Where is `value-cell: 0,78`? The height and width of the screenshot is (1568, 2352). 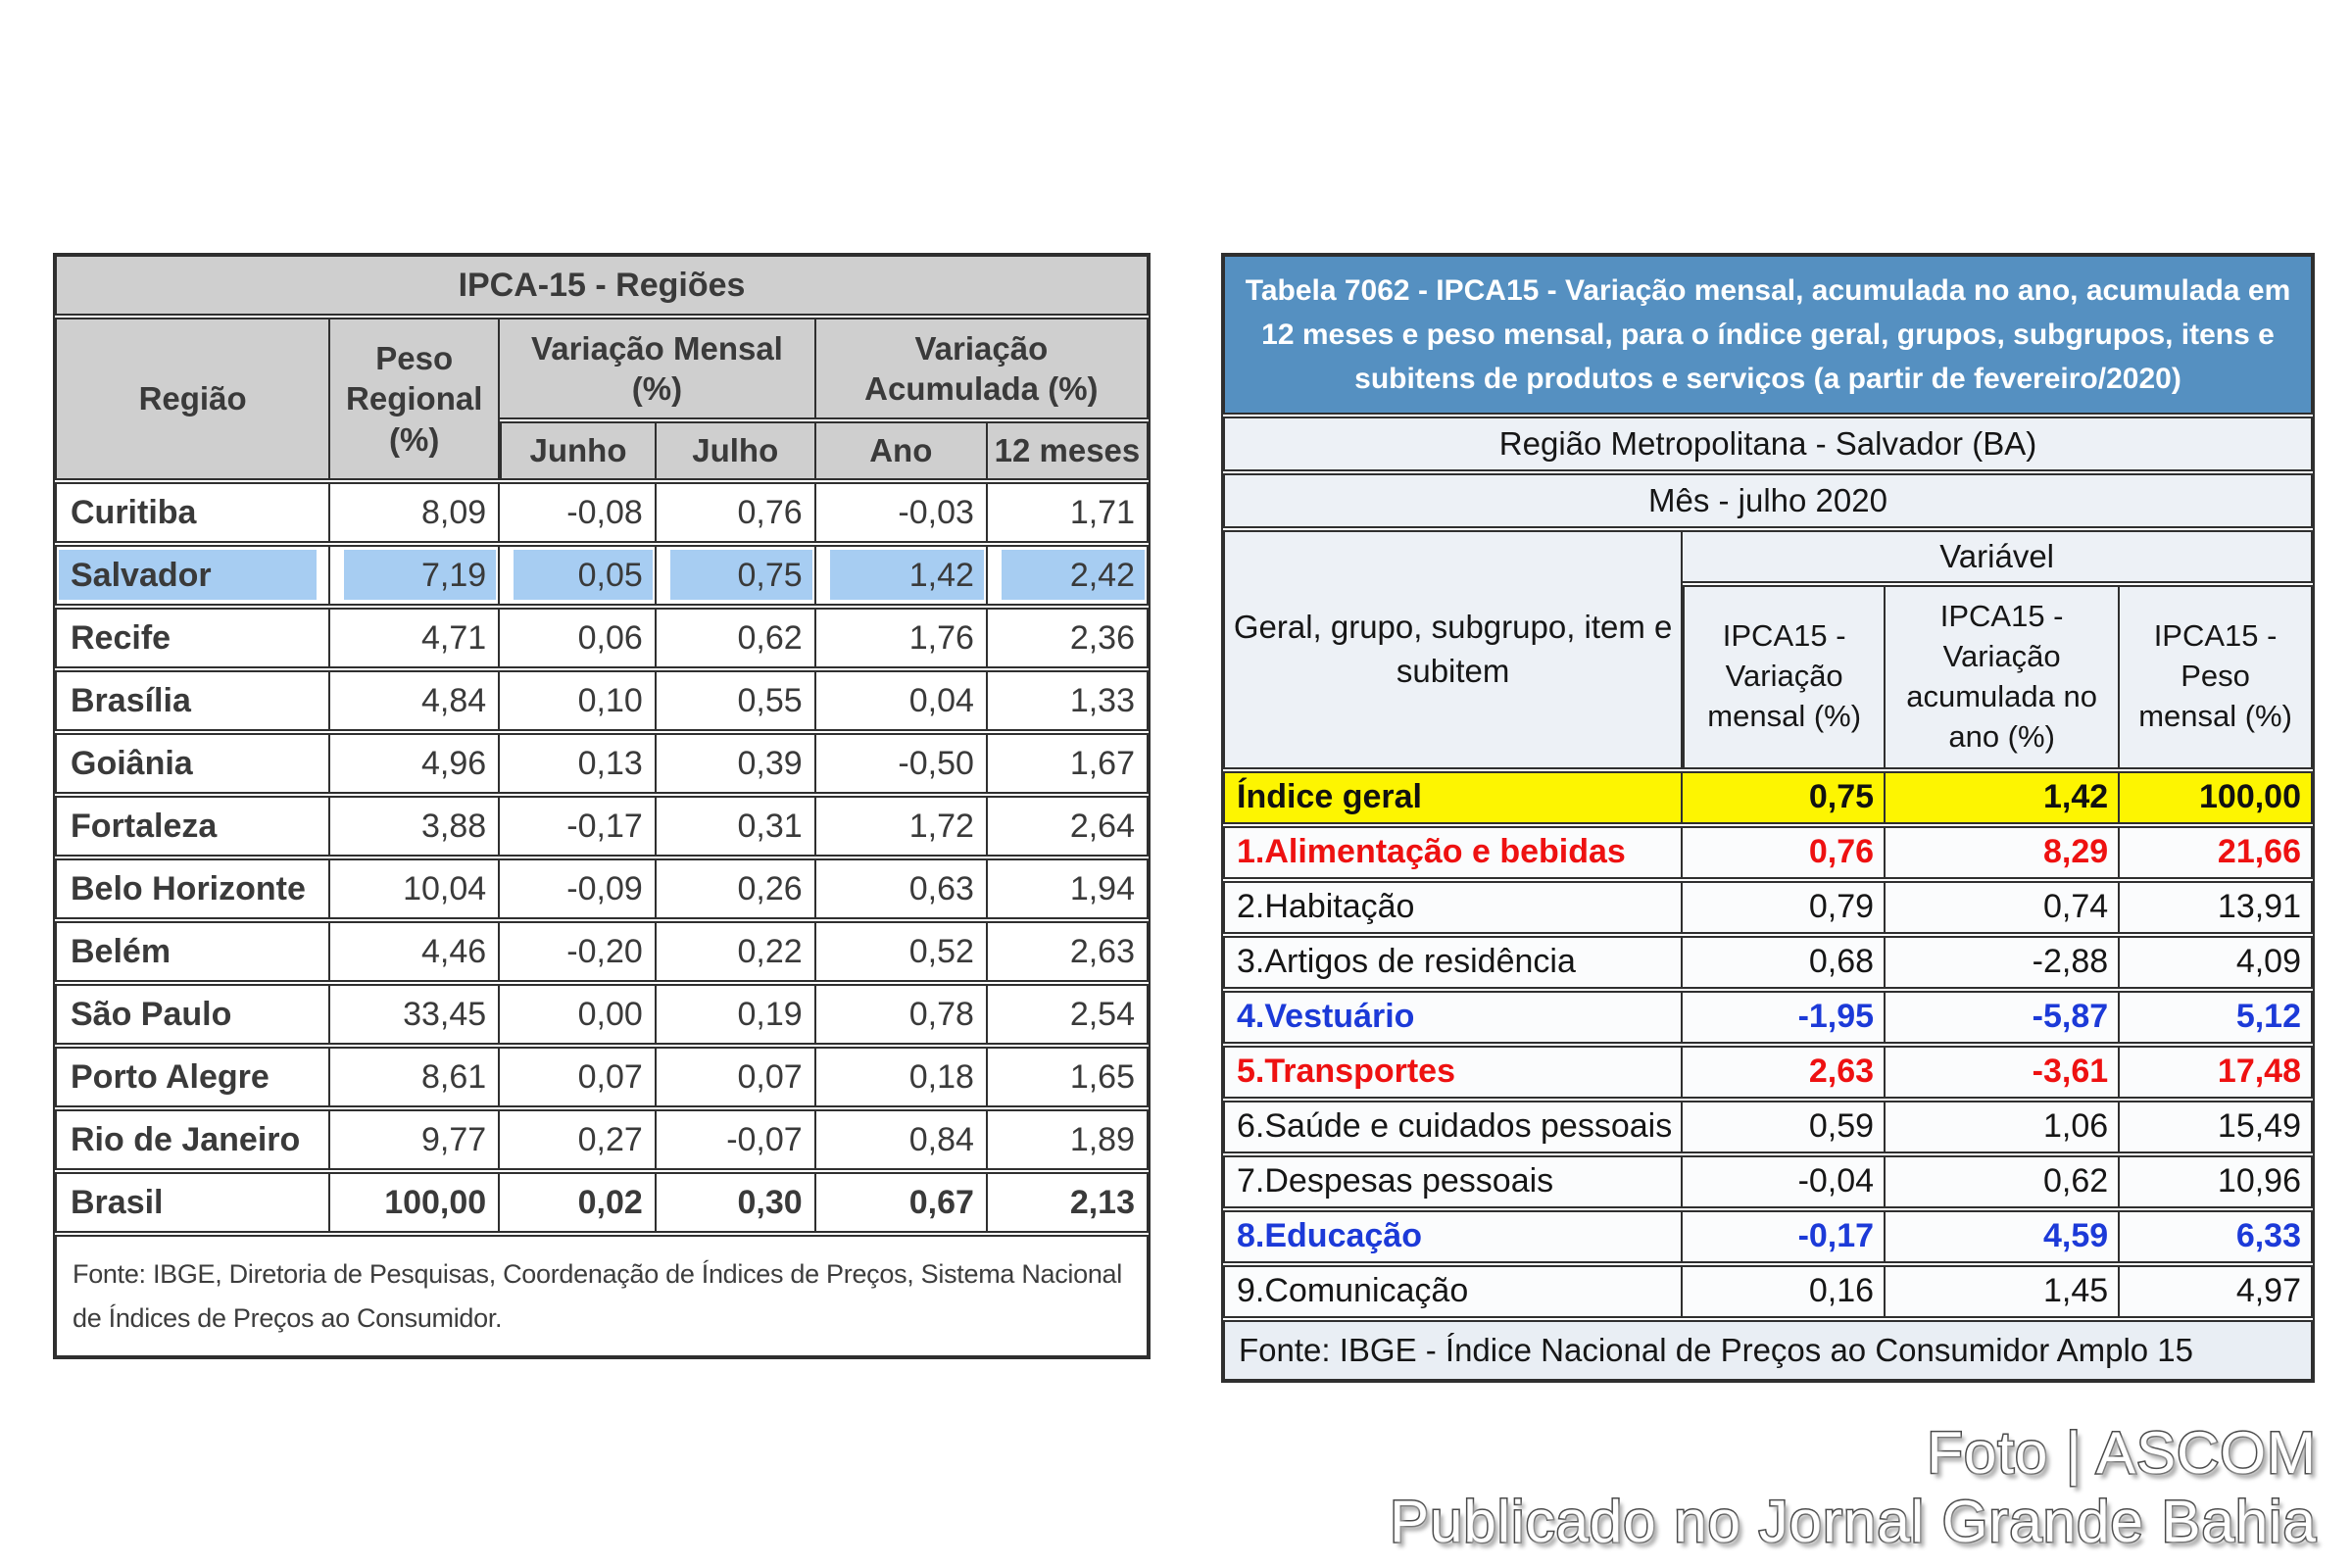
value-cell: 0,78 is located at coordinates (901, 1014).